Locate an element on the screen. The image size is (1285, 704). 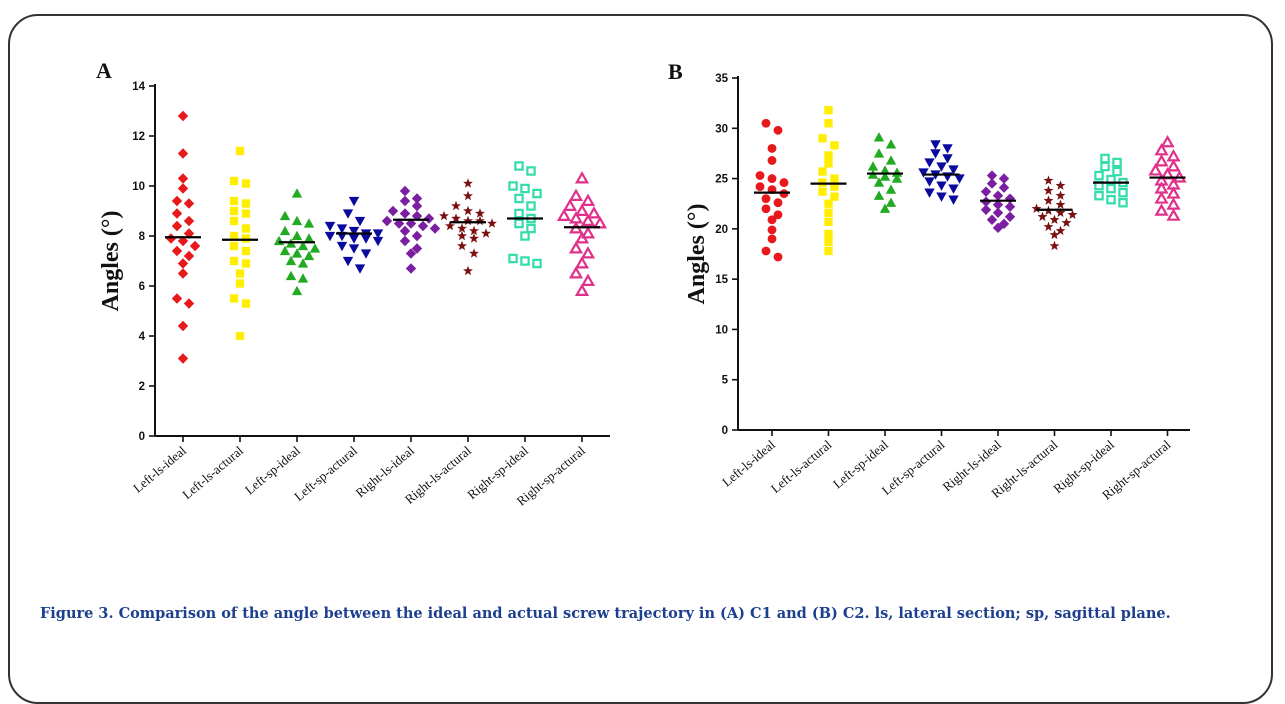
series-Right-sp-actural is located at coordinates (1167, 177).